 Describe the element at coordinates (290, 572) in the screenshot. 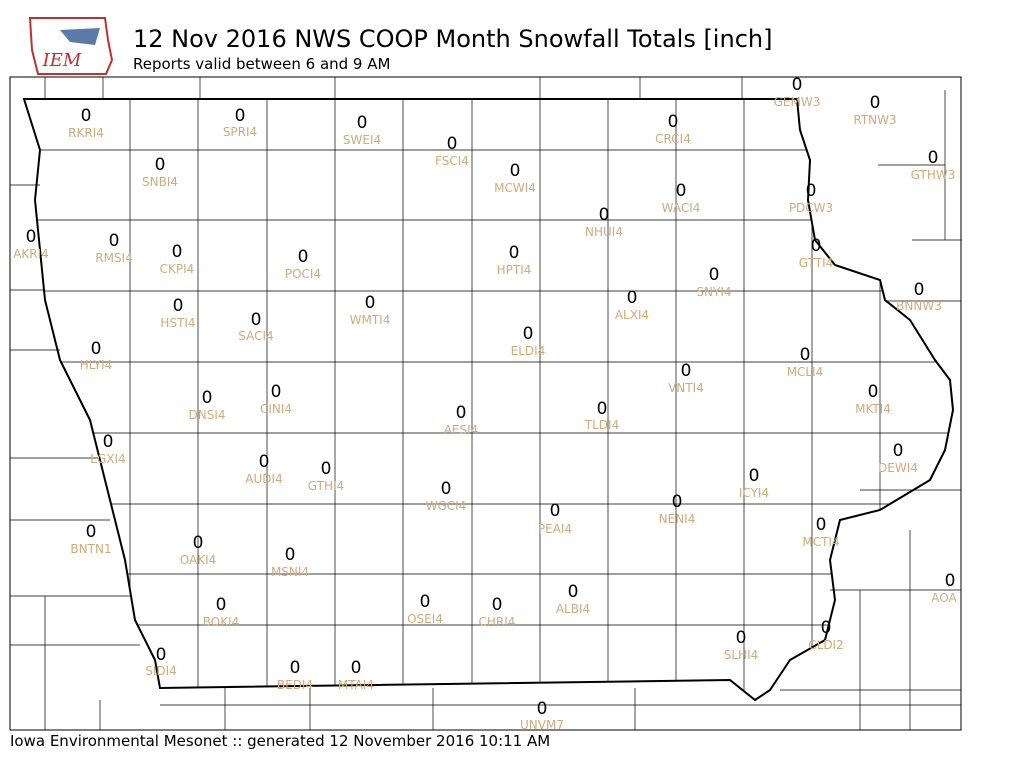

I see `station-label: MSNI4` at that location.